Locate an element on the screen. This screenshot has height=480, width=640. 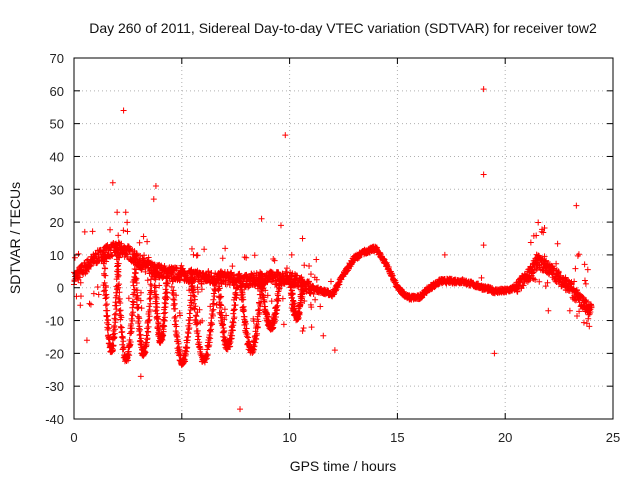
y-axis-label: SDTVAR / TECUs is located at coordinates (15, 238).